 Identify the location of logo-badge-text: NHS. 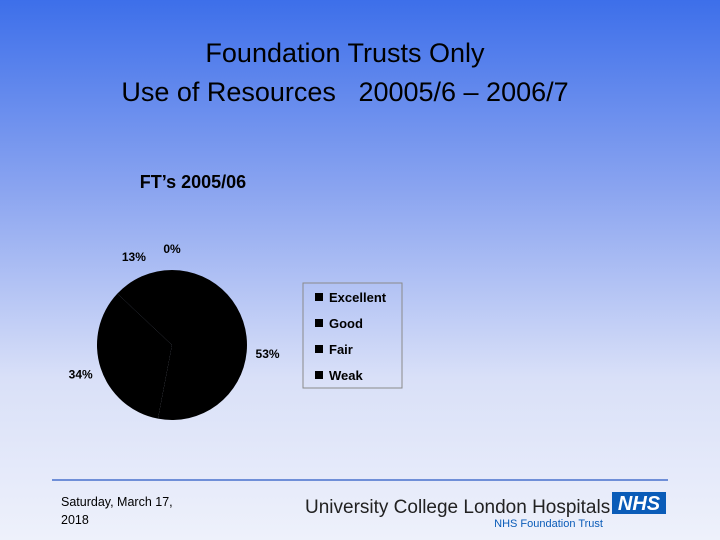
(639, 504).